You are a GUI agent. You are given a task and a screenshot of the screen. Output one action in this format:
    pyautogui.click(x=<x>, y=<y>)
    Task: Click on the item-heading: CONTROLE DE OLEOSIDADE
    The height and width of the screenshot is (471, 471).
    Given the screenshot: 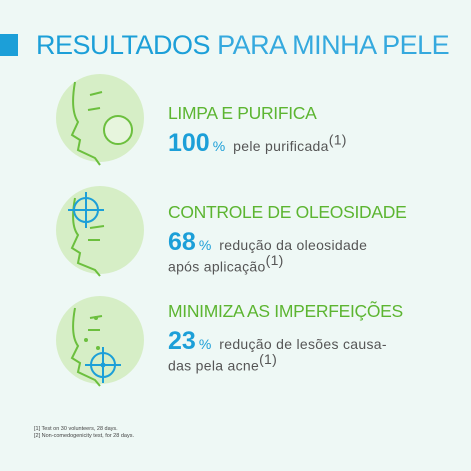 What is the action you would take?
    pyautogui.click(x=287, y=212)
    